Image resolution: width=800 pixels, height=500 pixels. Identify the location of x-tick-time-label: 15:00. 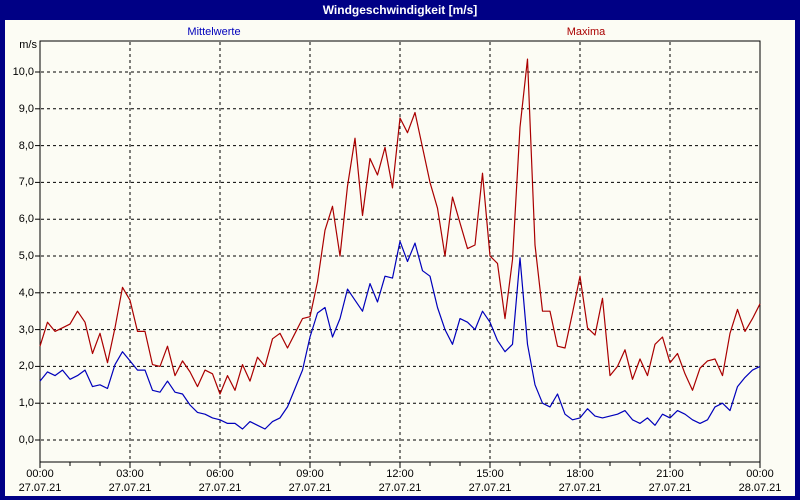
(490, 474).